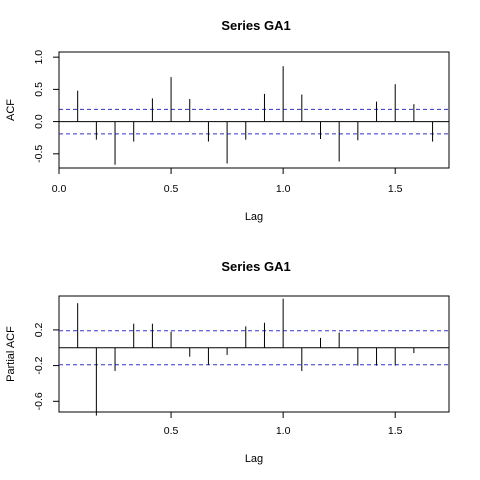 Image resolution: width=480 pixels, height=480 pixels. I want to click on x-tick-label: 0.0, so click(59, 189).